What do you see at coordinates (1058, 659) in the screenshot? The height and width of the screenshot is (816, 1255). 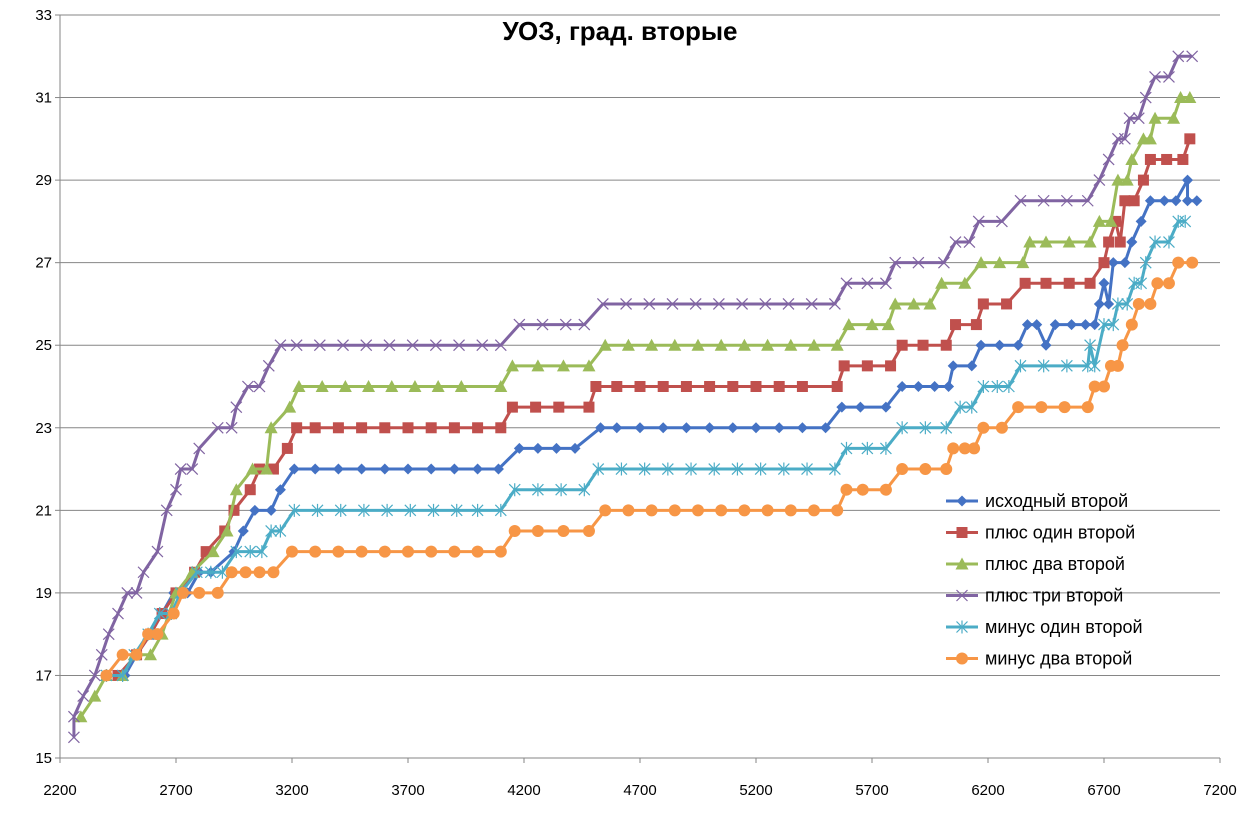 I see `legend-label: минус два второй` at bounding box center [1058, 659].